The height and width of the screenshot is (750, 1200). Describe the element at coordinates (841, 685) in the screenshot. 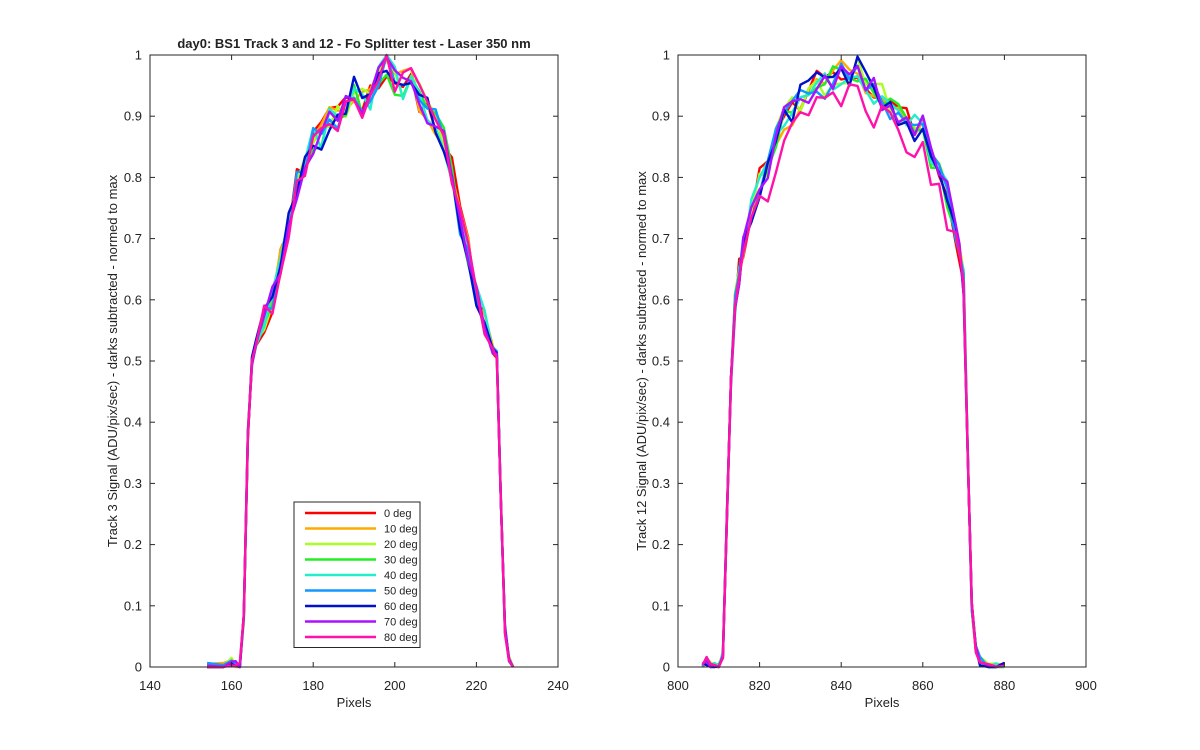

I see `x-tick-label: 840` at that location.